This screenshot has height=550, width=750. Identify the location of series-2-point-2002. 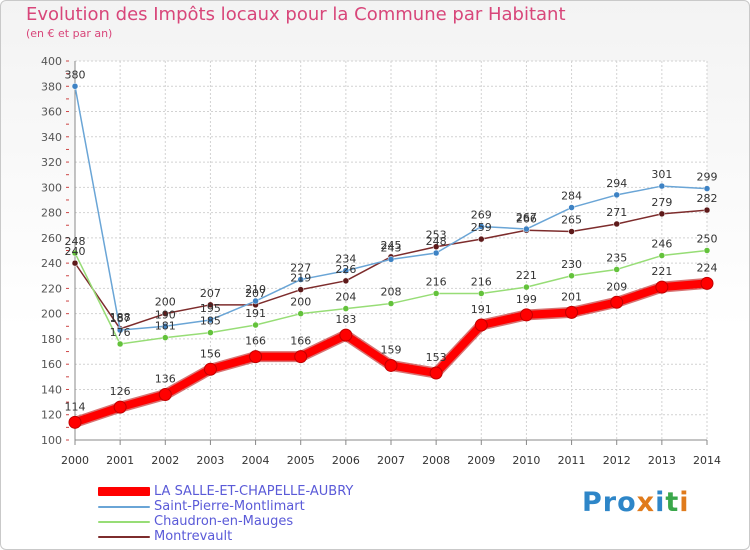
(165, 337).